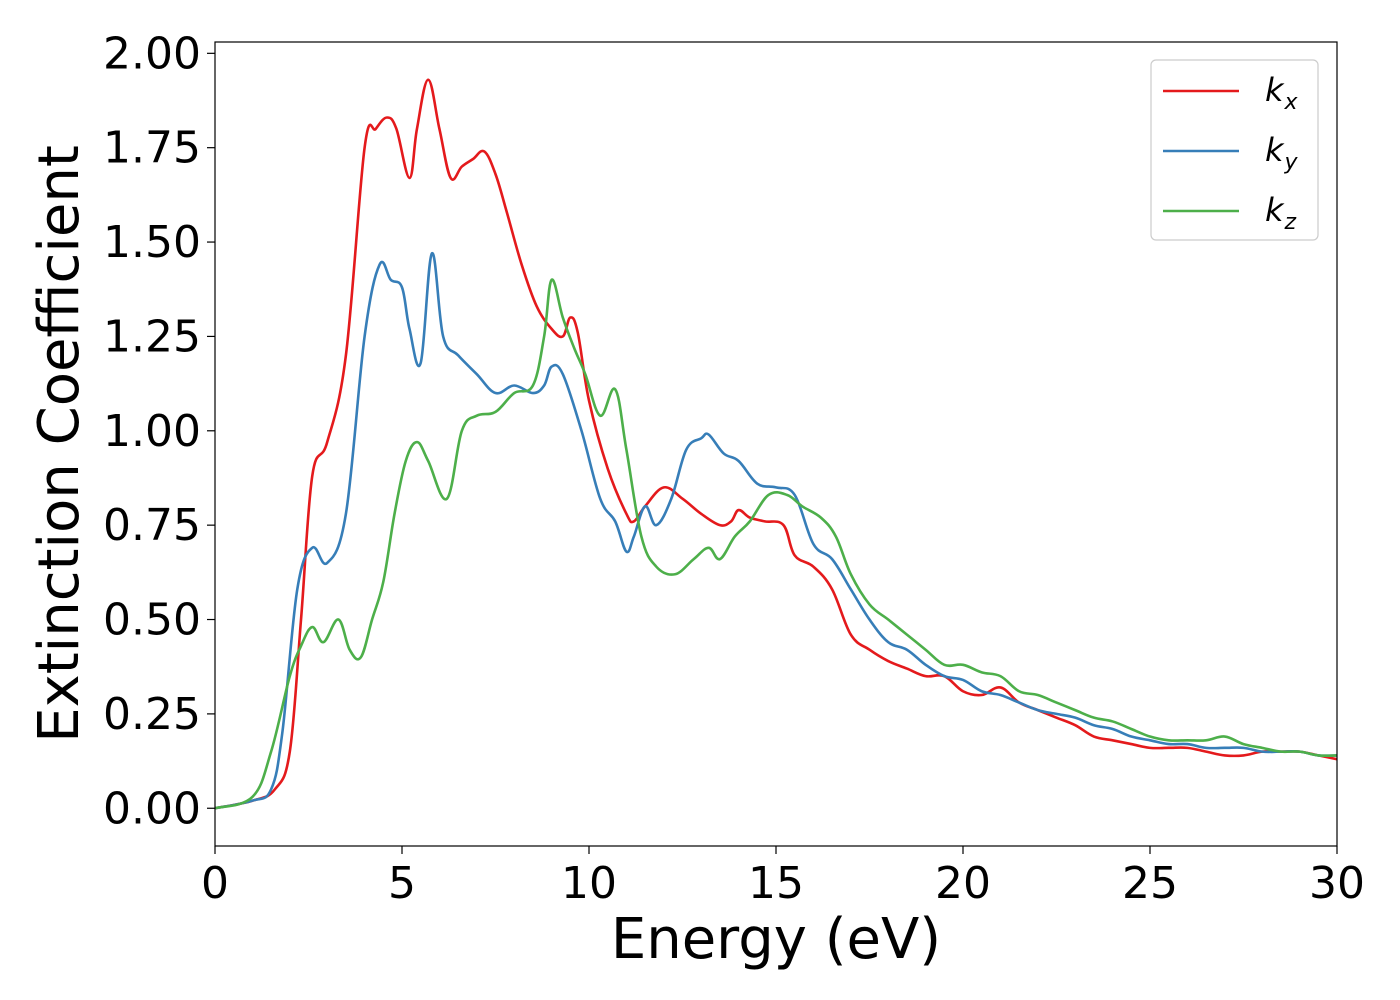 This screenshot has width=1400, height=1000. I want to click on x-axis-ticks: 0 5 10 15 20 25 30, so click(783, 877).